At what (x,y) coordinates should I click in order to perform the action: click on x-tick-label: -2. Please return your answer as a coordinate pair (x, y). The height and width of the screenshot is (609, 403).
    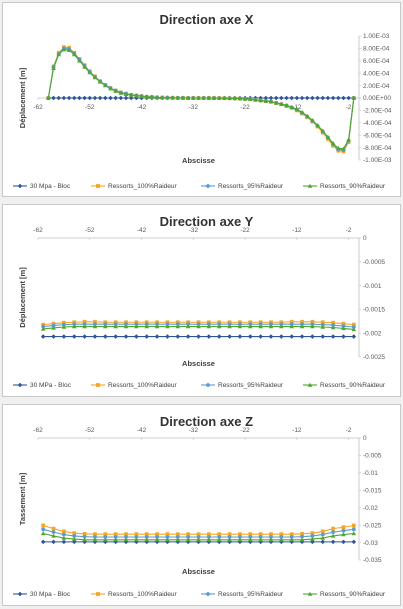
    Looking at the image, I should click on (349, 430).